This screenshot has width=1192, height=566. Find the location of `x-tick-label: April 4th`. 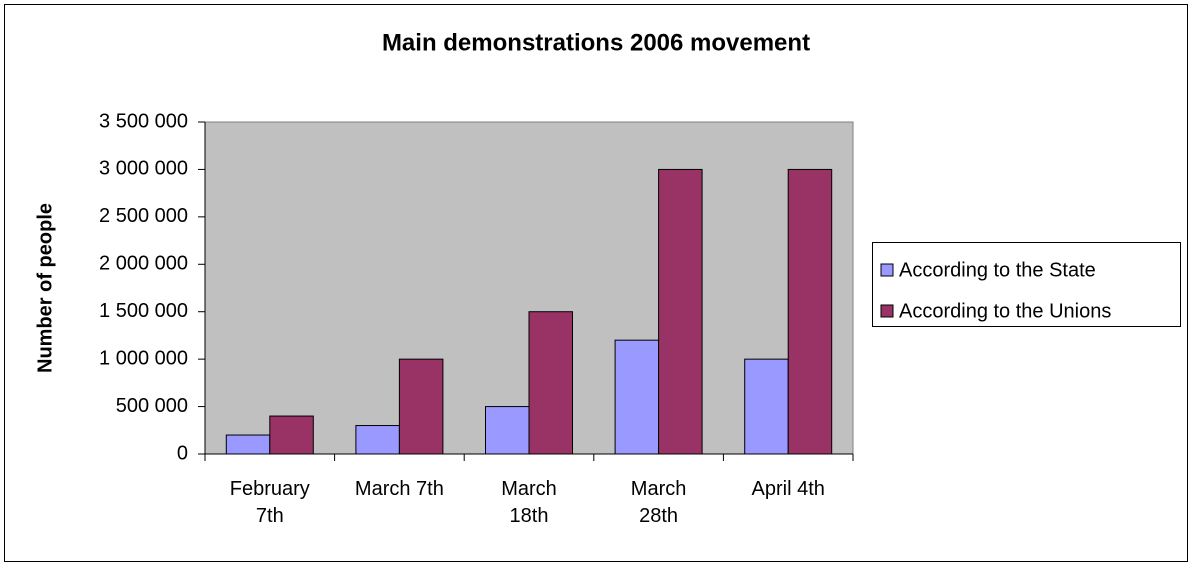

x-tick-label: April 4th is located at coordinates (788, 489).